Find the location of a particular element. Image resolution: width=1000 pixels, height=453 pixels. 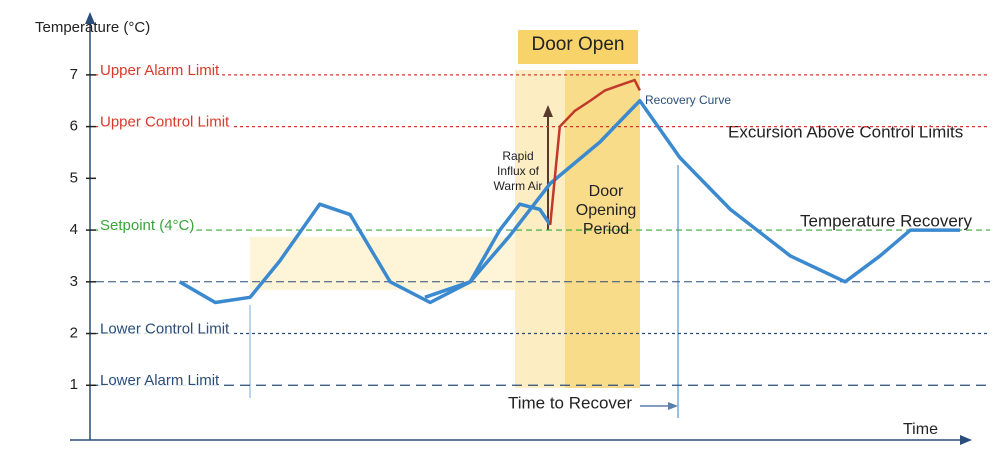

recovery-label: Recovery Curve is located at coordinates (688, 100).